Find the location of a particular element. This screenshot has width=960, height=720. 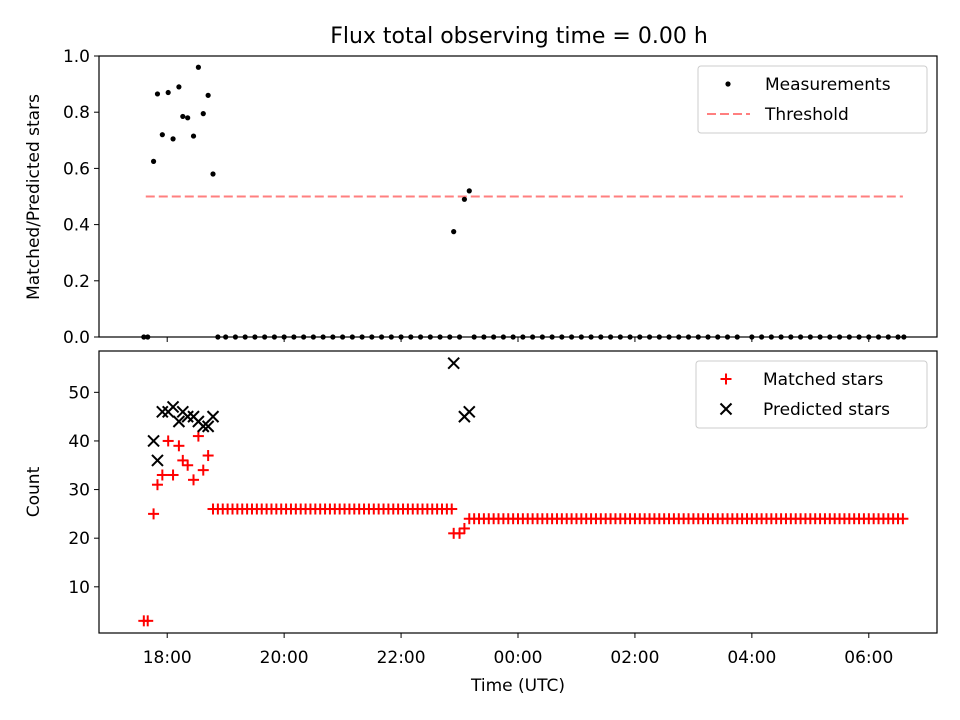

legend-measurement-marker is located at coordinates (728, 84).